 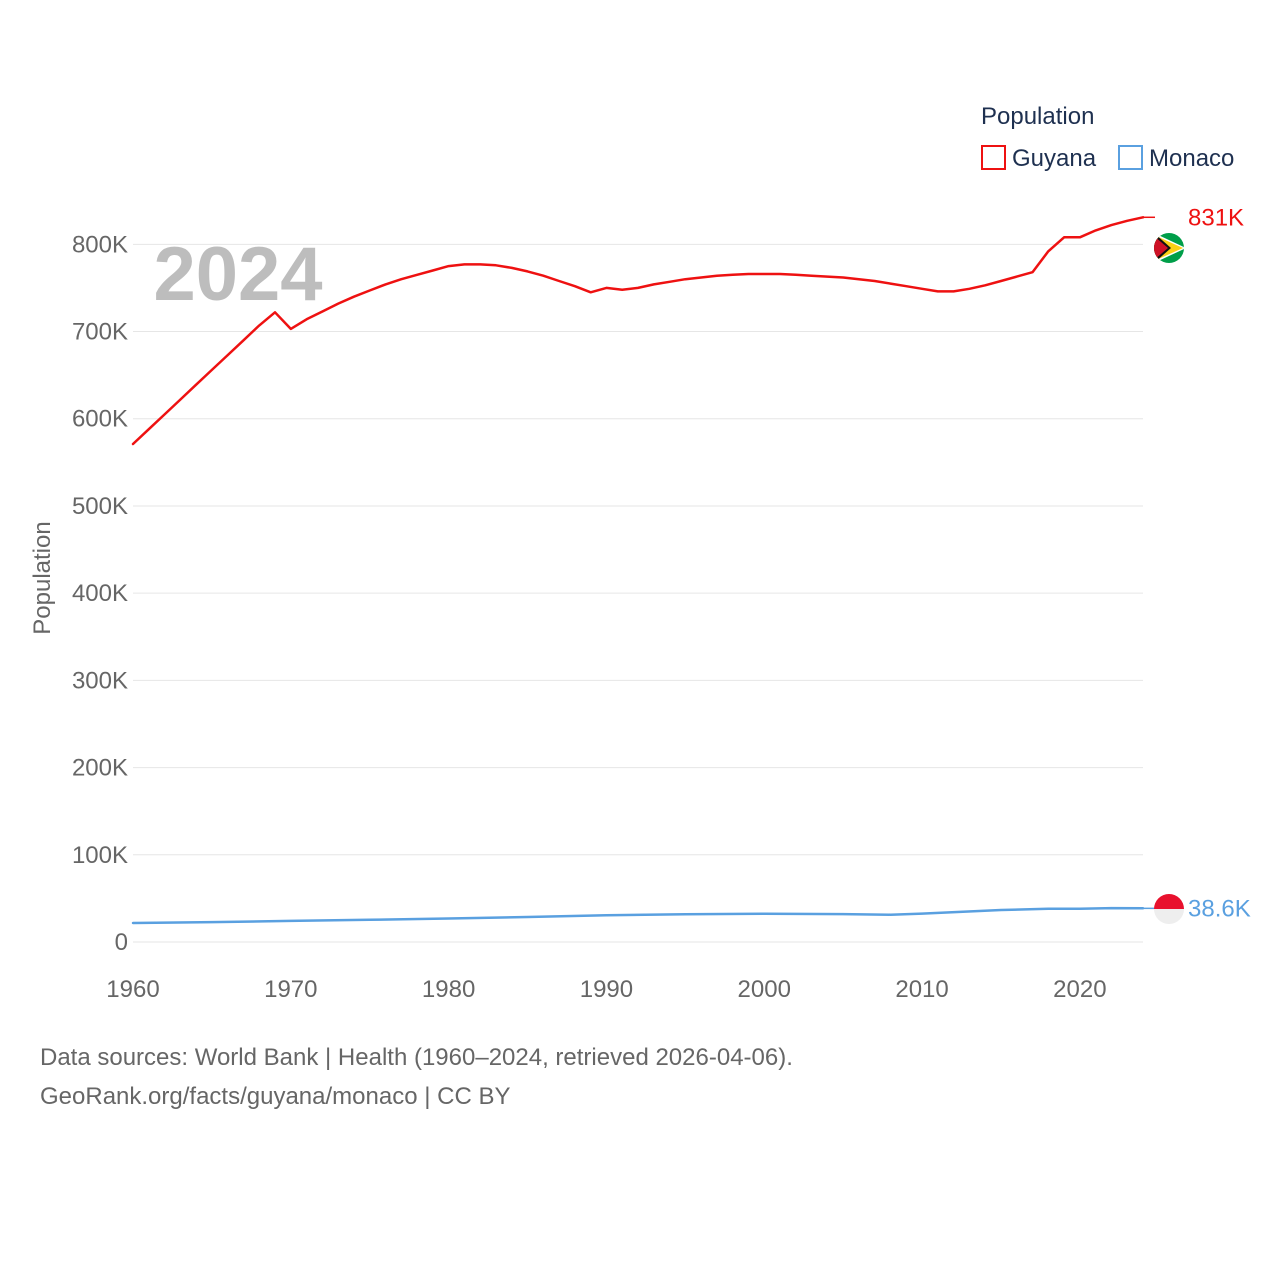 I want to click on x-tick-label: 1960, so click(x=132, y=989).